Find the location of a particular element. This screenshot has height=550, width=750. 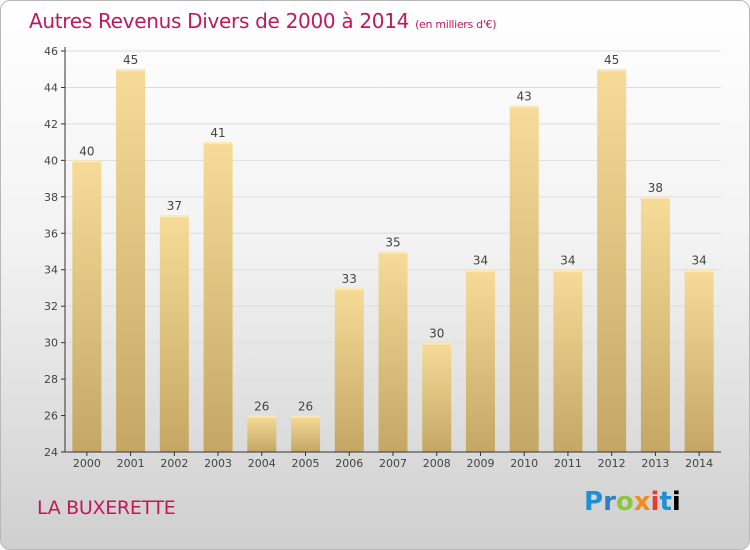

x-tick-label: 2009 is located at coordinates (480, 463).